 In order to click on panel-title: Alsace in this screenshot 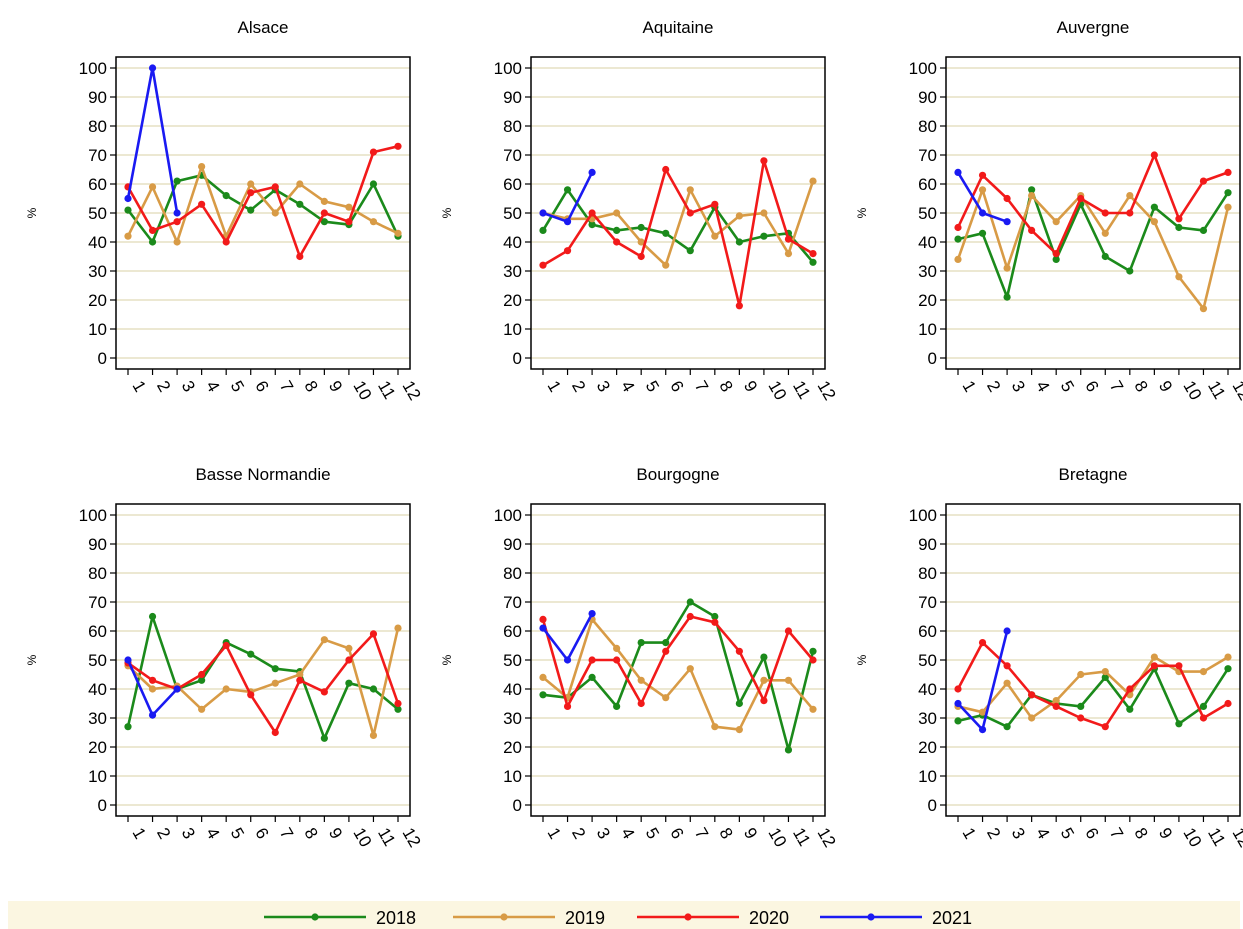, I will do `click(262, 27)`.